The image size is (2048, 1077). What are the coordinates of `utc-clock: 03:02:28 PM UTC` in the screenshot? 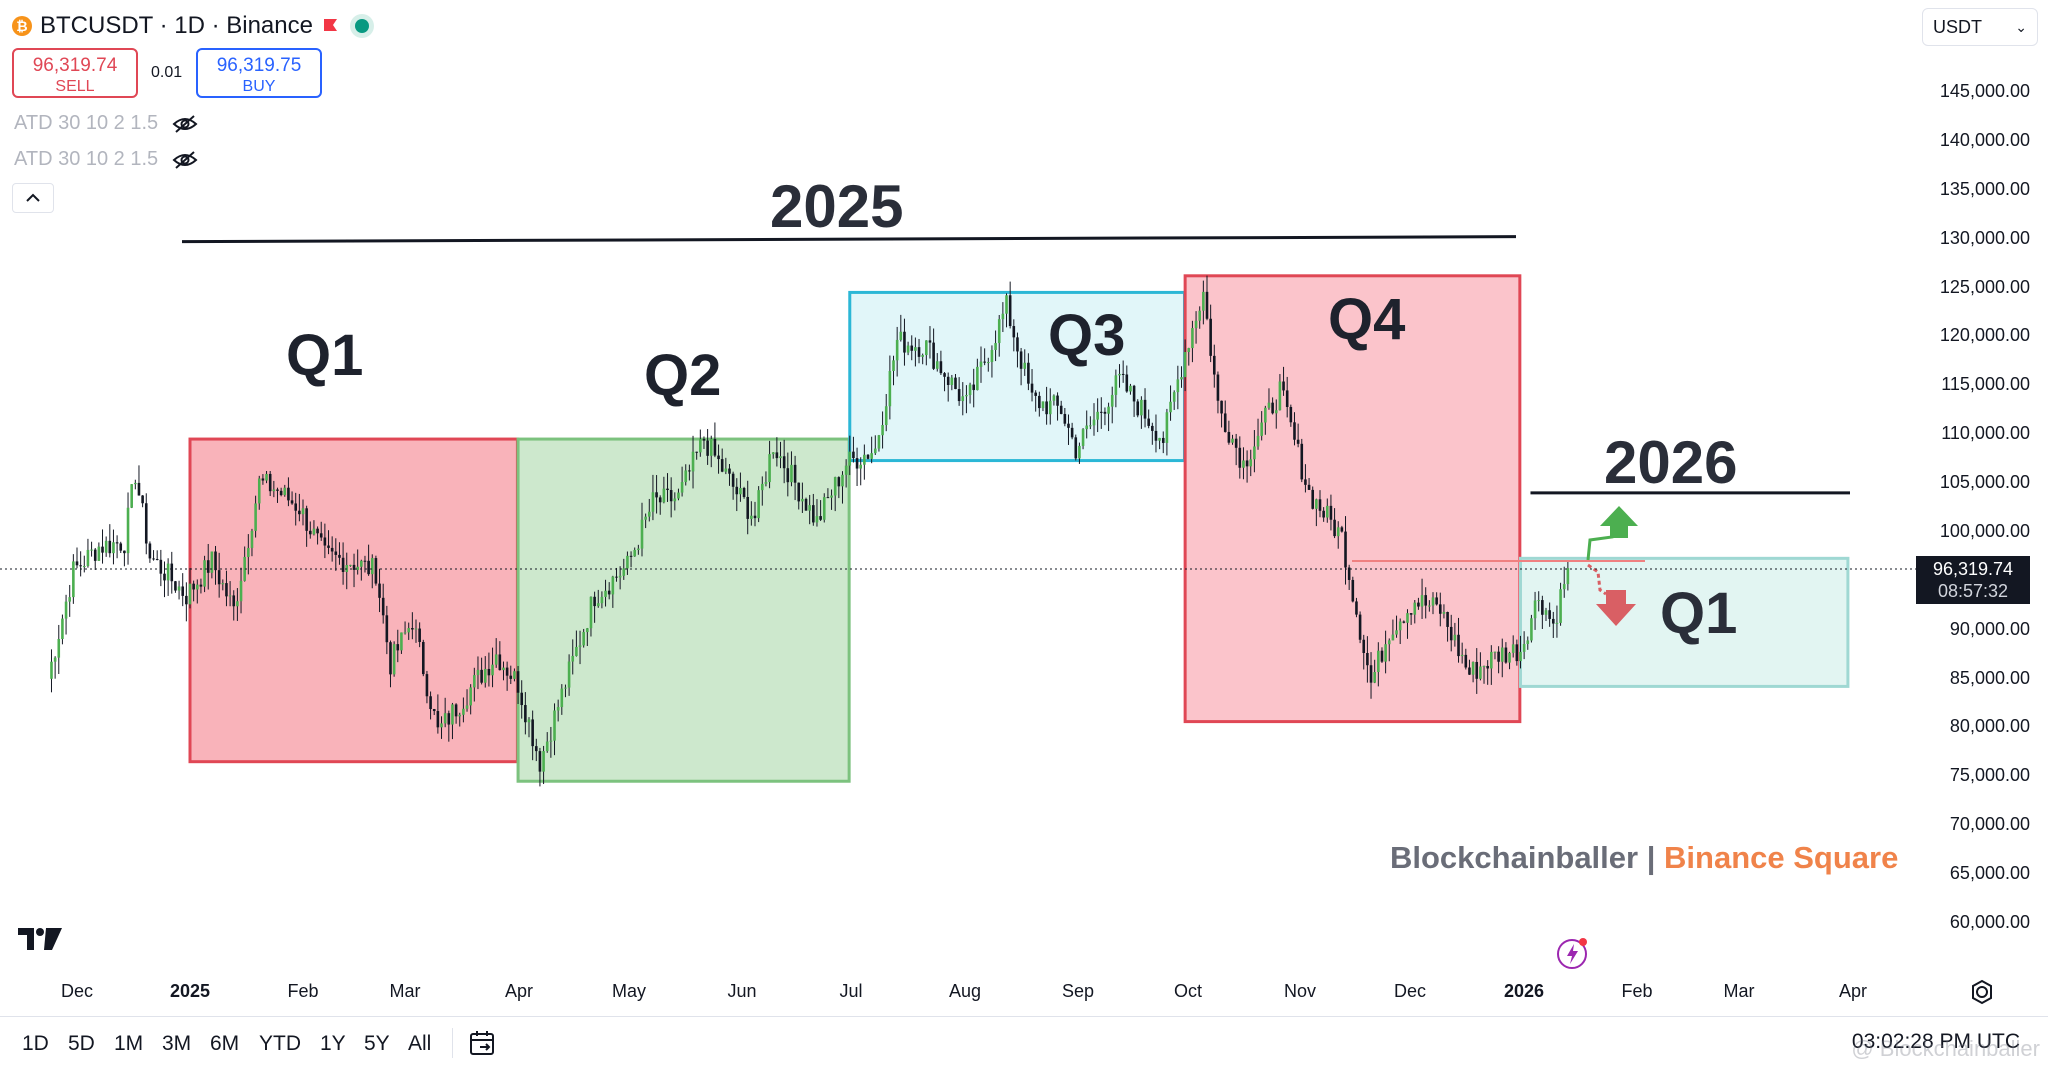 It's located at (1935, 1041).